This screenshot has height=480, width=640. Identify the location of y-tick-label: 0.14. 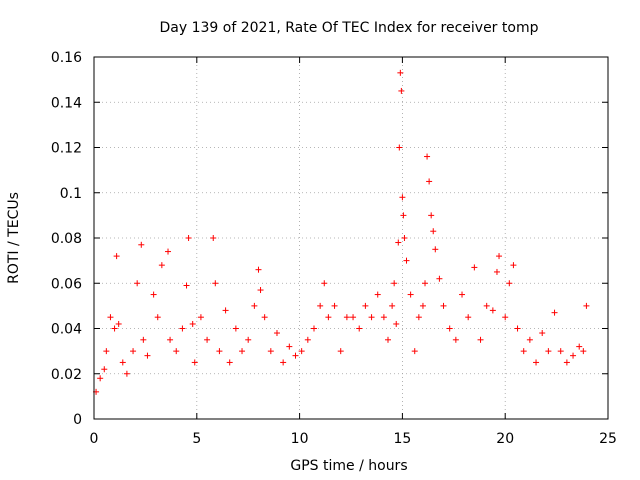
(66, 103).